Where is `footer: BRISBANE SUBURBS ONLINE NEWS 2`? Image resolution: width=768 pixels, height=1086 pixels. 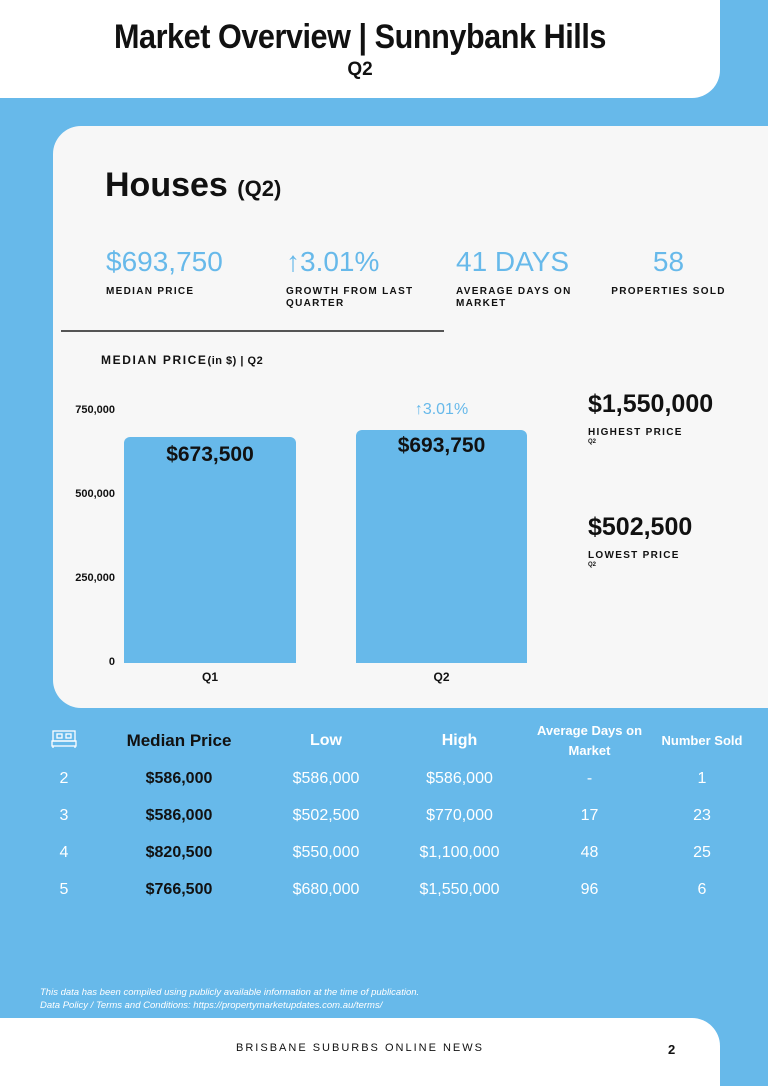
footer: BRISBANE SUBURBS ONLINE NEWS 2 is located at coordinates (360, 1052).